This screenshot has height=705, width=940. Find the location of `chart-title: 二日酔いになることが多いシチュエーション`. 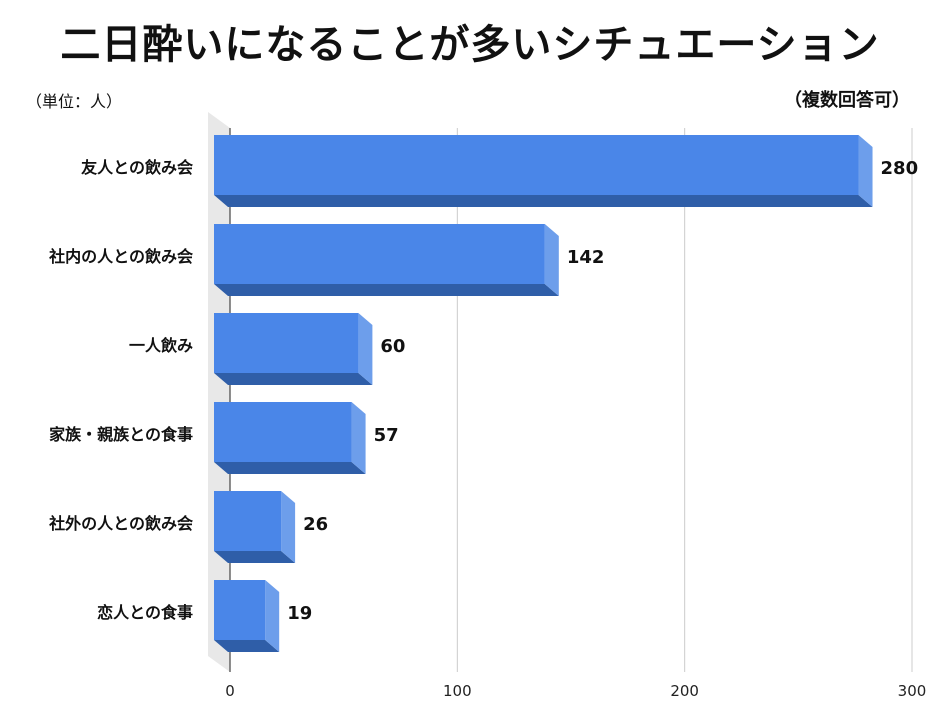

chart-title: 二日酔いになることが多いシチュエーション is located at coordinates (470, 45).